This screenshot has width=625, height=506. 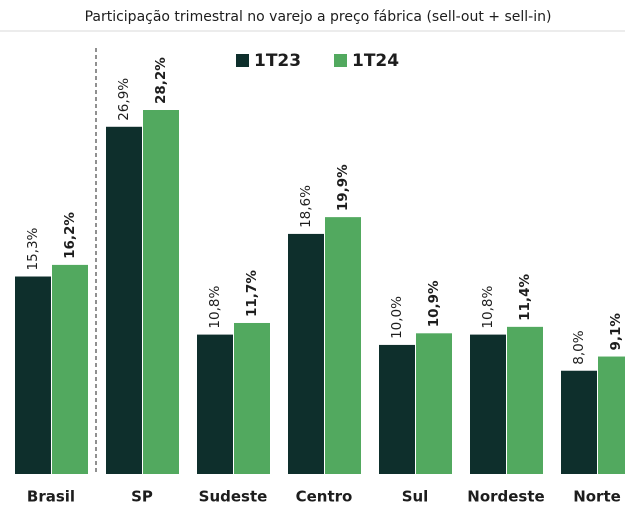 What do you see at coordinates (579, 347) in the screenshot?
I see `value-label: 8,0%` at bounding box center [579, 347].